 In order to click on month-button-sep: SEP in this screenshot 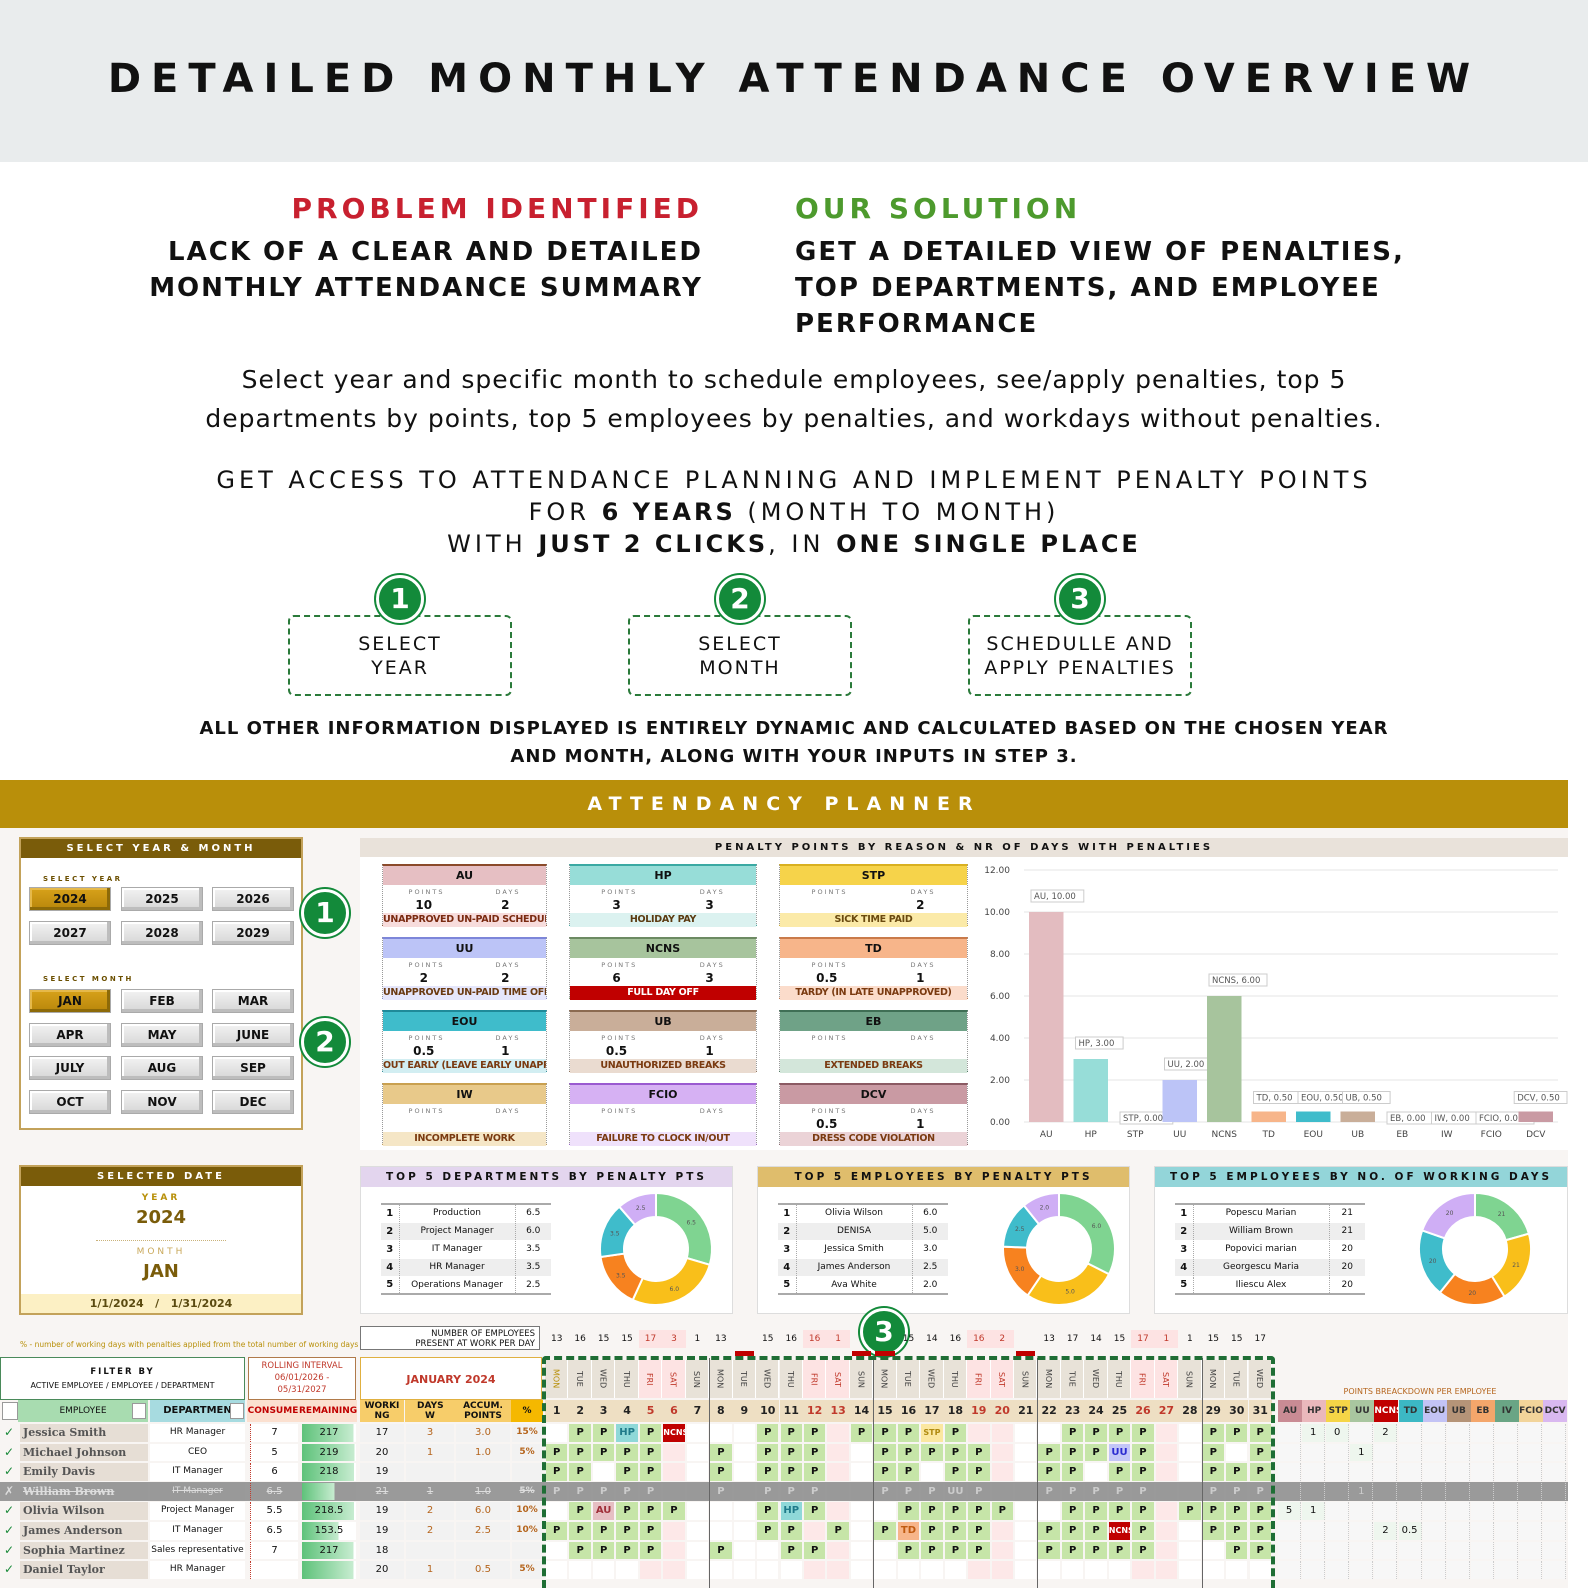, I will do `click(253, 1068)`.